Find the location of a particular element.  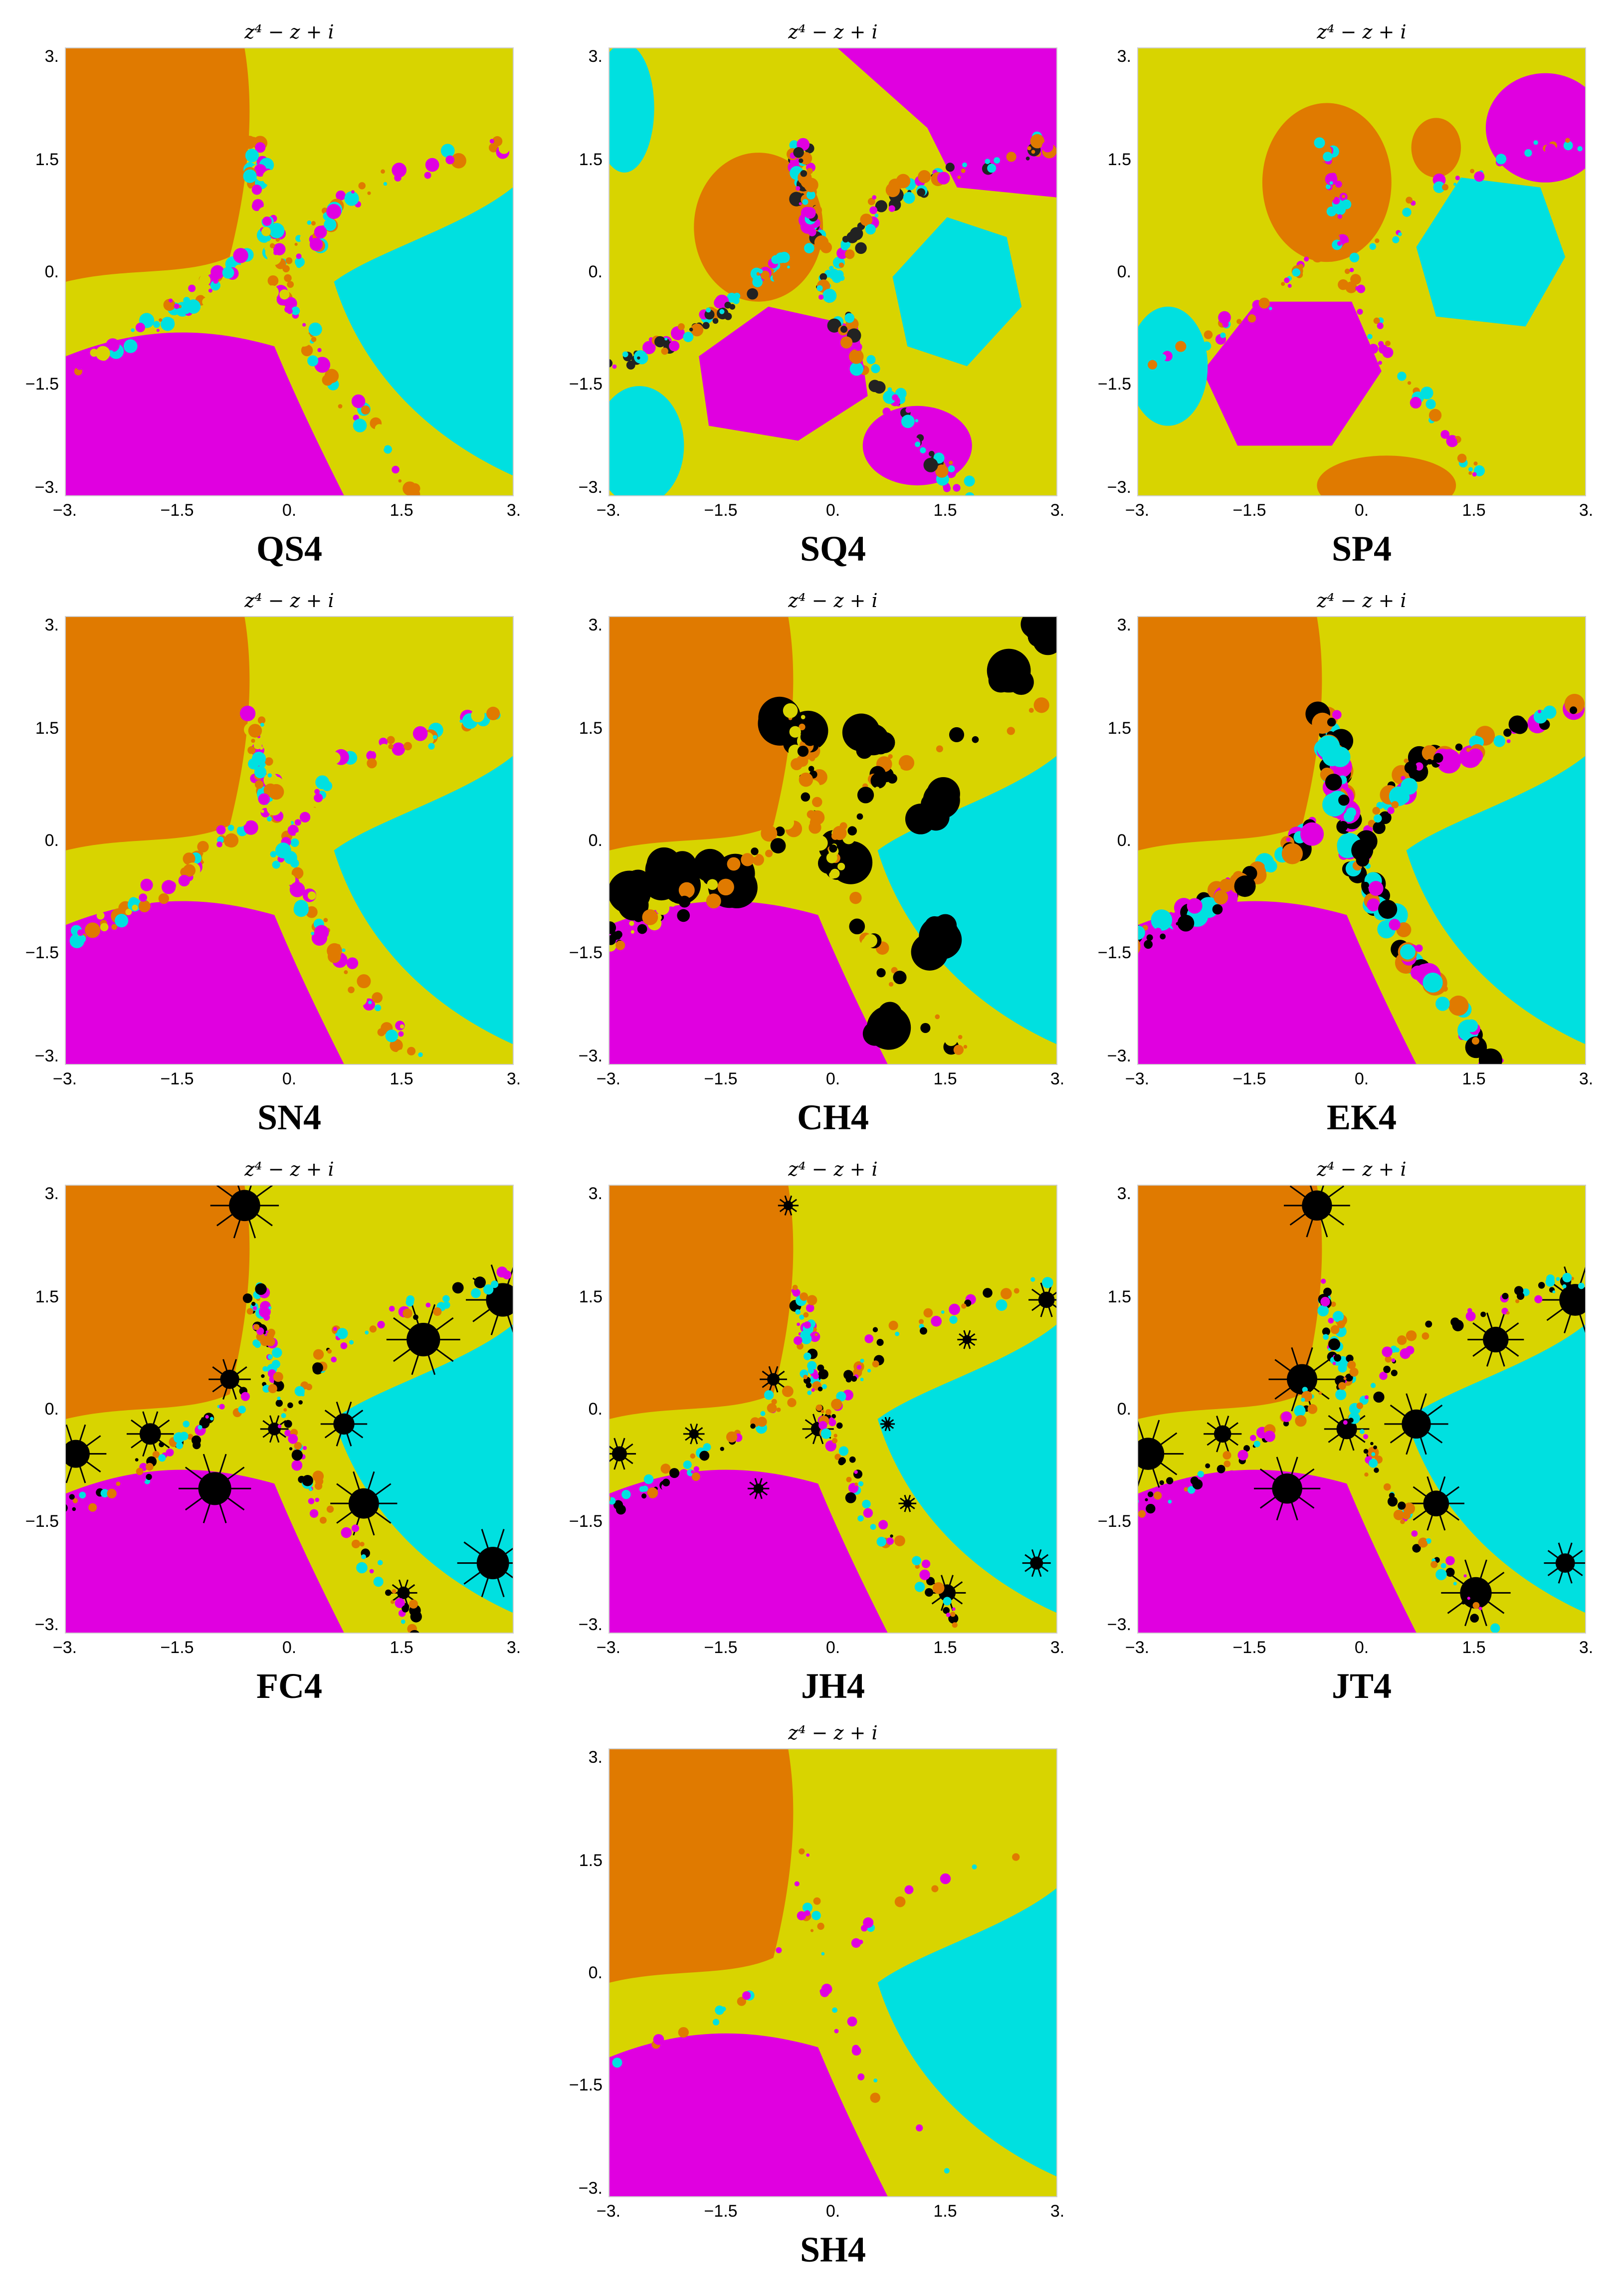

cyan-basin is located at coordinates (1496, 900).